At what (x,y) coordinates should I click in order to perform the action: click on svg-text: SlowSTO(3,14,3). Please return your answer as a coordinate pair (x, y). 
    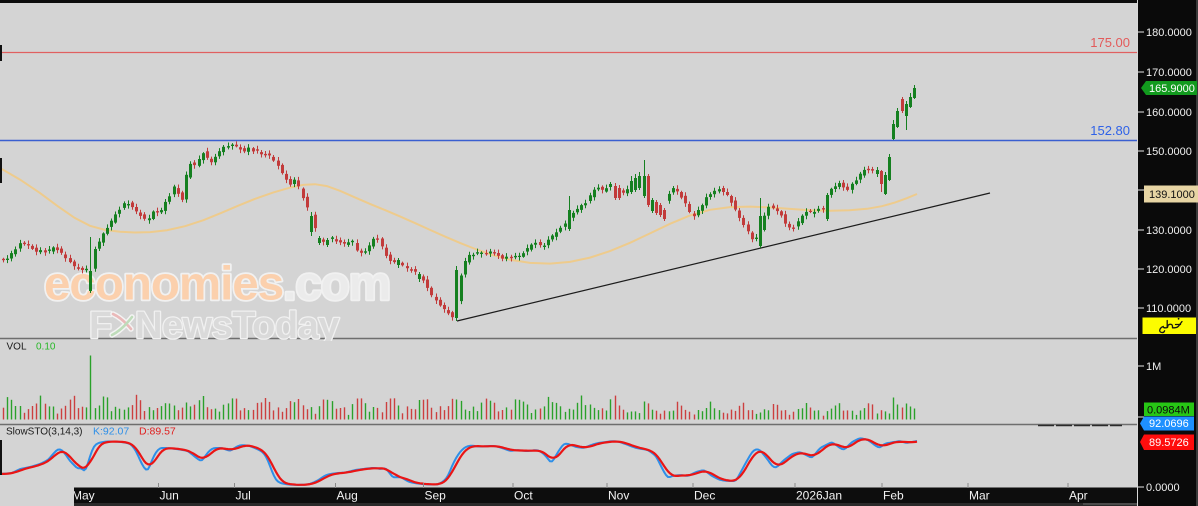
    Looking at the image, I should click on (44, 432).